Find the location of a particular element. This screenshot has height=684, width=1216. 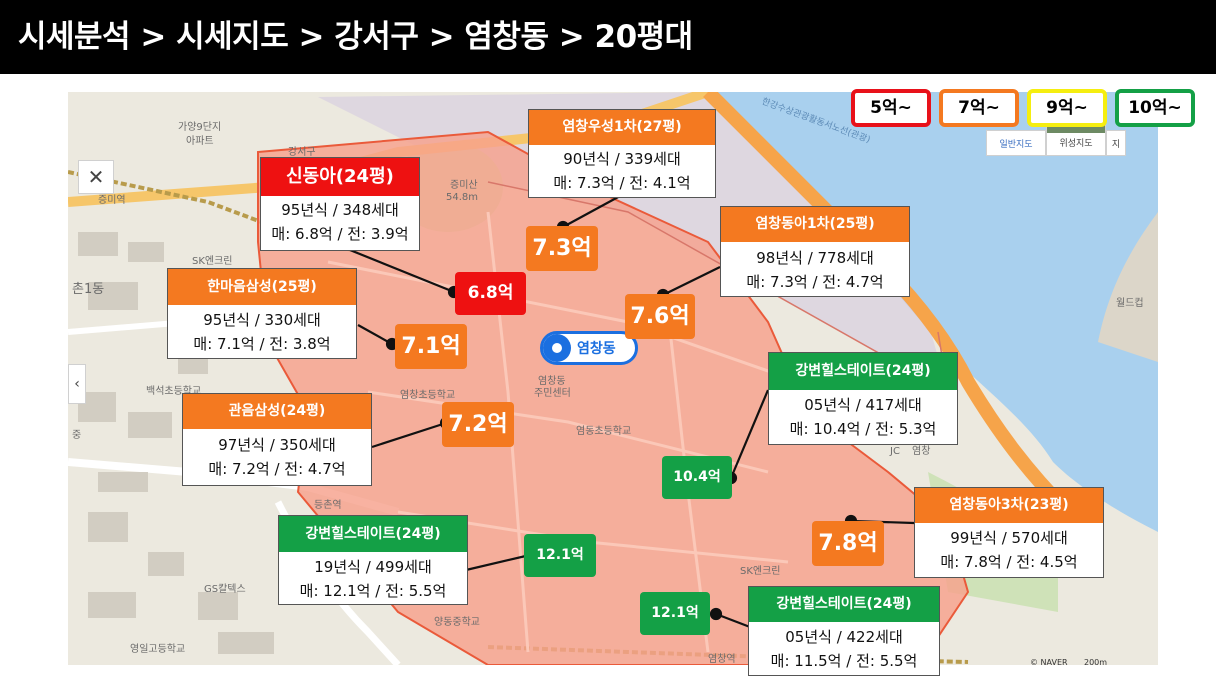

complex-price-info: 매: 10.4억 / 전: 5.3억 is located at coordinates (863, 429).